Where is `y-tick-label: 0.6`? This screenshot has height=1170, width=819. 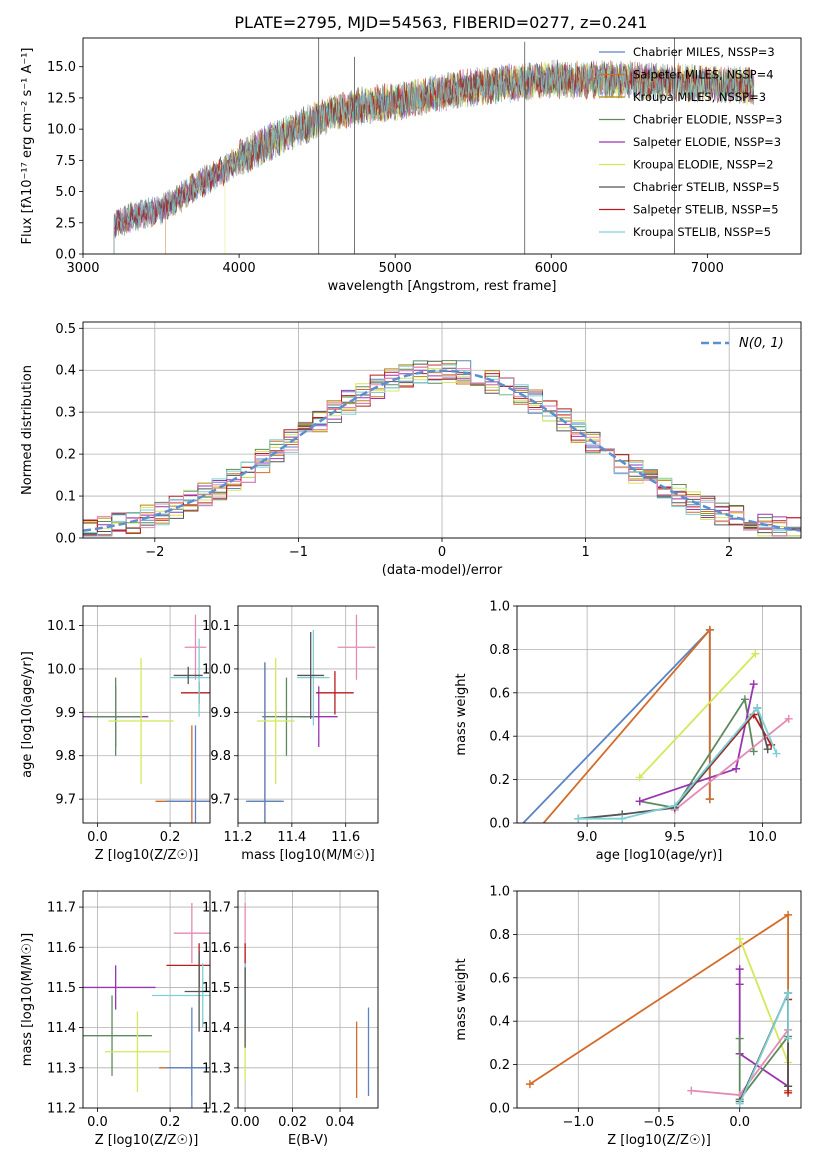 y-tick-label: 0.6 is located at coordinates (499, 693).